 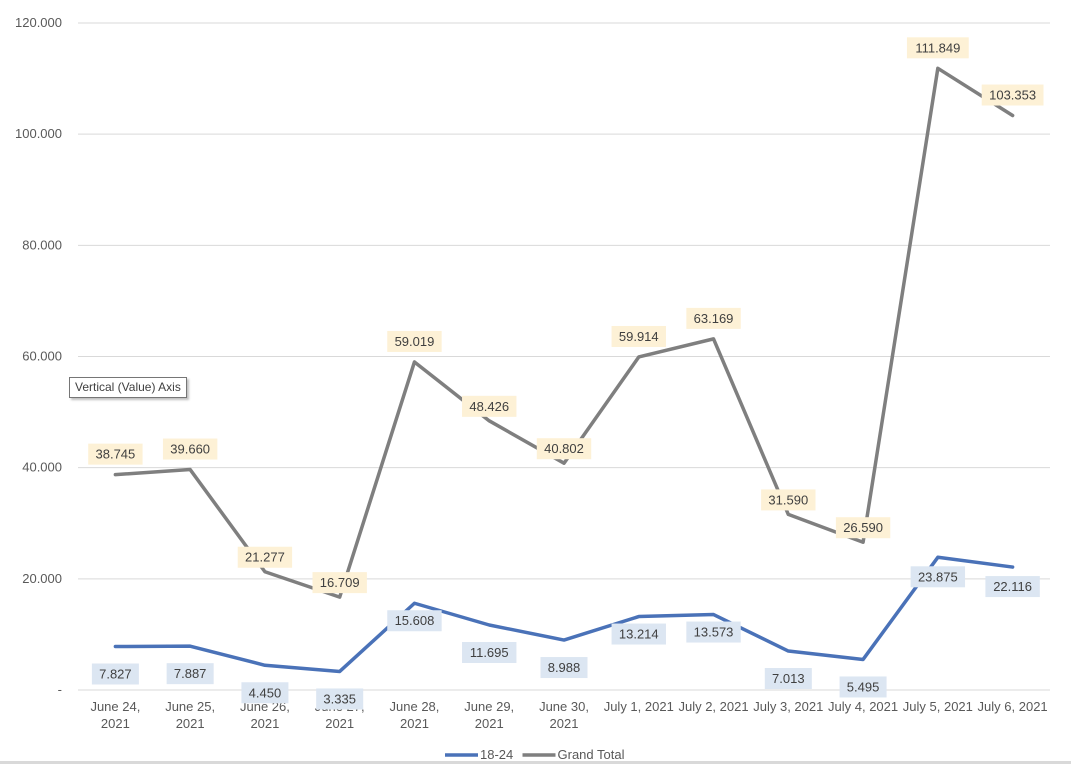 I want to click on data-label: 111.849, so click(x=937, y=48).